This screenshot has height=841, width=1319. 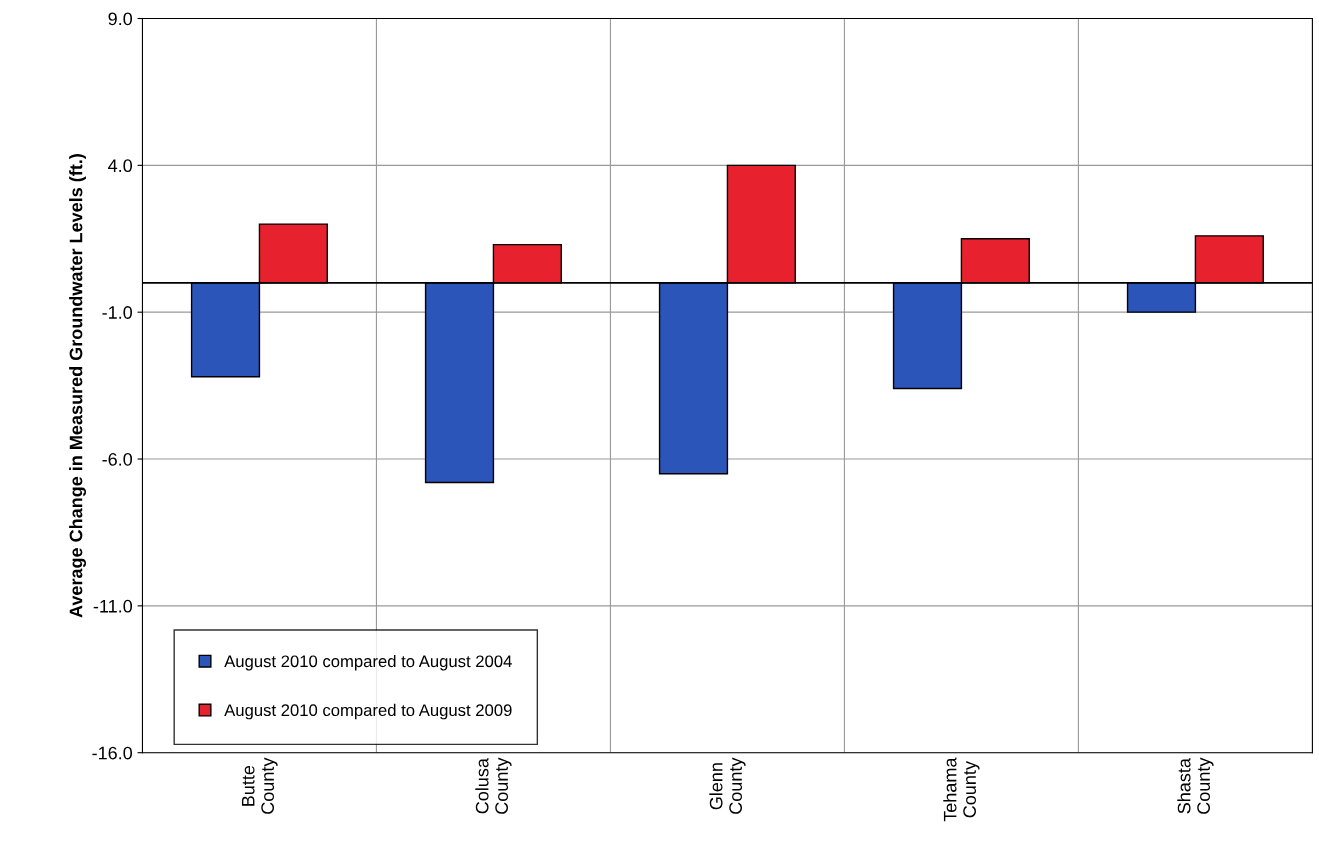 What do you see at coordinates (117, 312) in the screenshot?
I see `y-tick-label: -1.0` at bounding box center [117, 312].